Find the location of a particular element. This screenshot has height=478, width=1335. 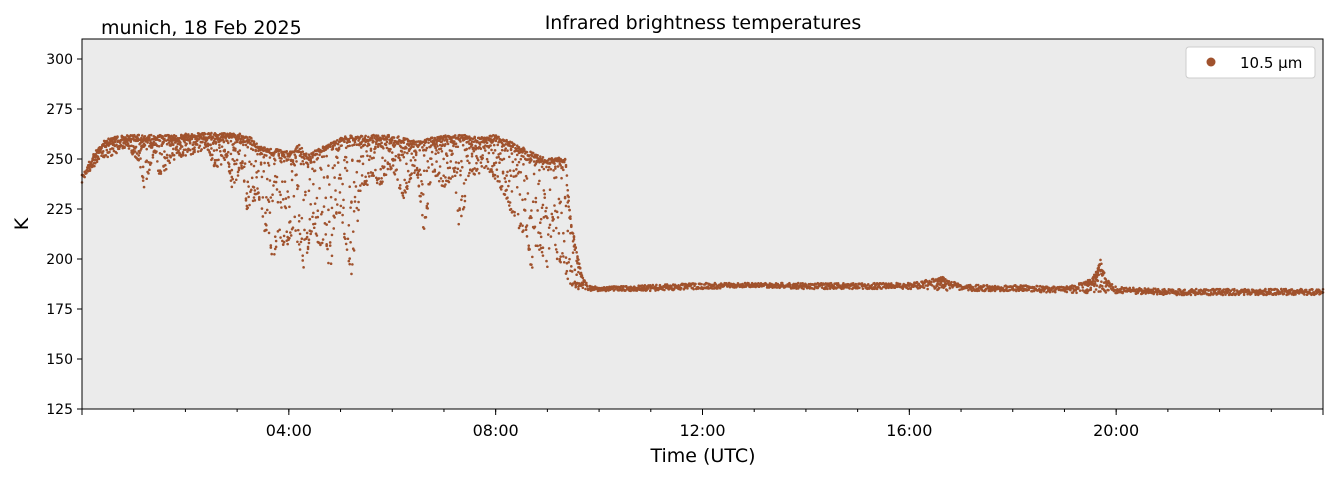

x-axis: 04:00 08:00 12:00 16:00 20:00 is located at coordinates (702, 424).